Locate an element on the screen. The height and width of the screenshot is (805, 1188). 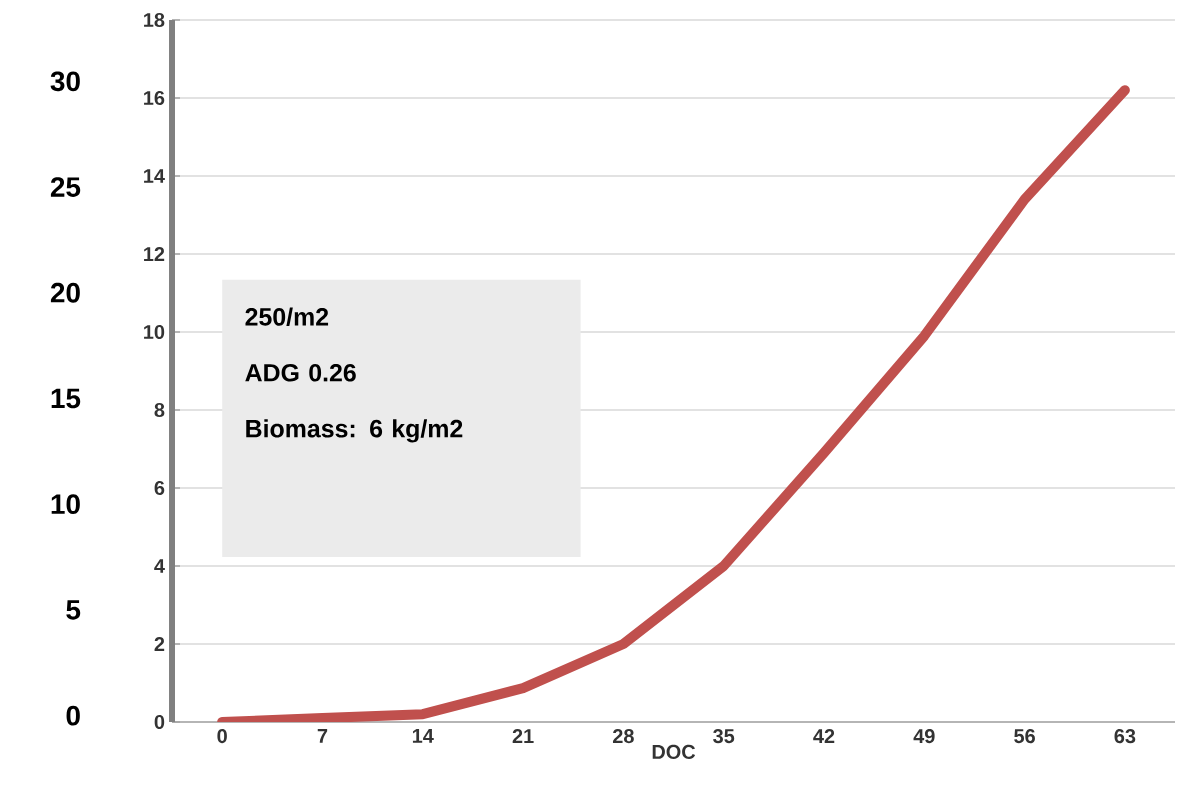
y-tick-label: 12 is located at coordinates (154, 254).